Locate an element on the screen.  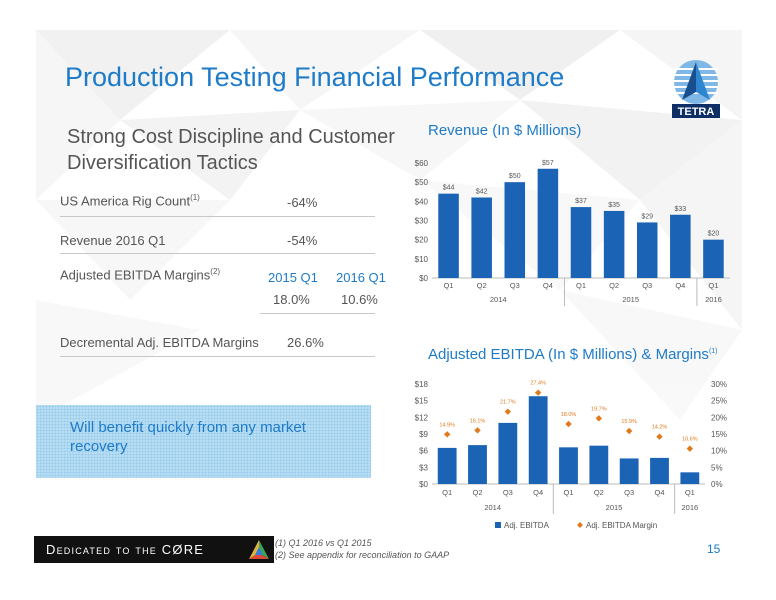
tetra-logo: TETRA is located at coordinates (696, 89).